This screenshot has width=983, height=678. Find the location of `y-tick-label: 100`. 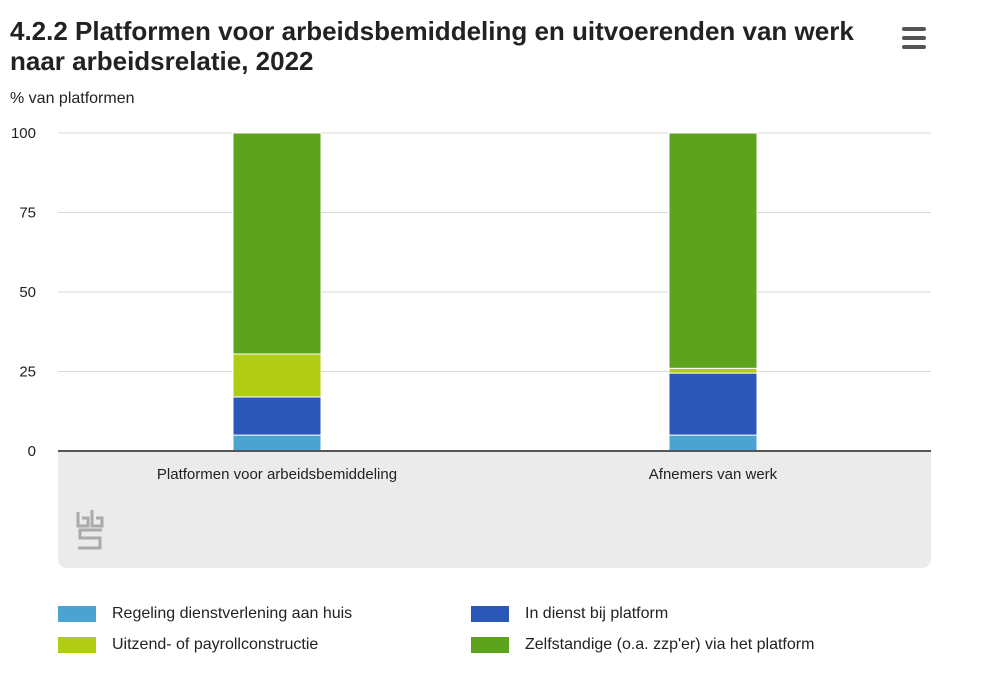

y-tick-label: 100 is located at coordinates (23, 133).